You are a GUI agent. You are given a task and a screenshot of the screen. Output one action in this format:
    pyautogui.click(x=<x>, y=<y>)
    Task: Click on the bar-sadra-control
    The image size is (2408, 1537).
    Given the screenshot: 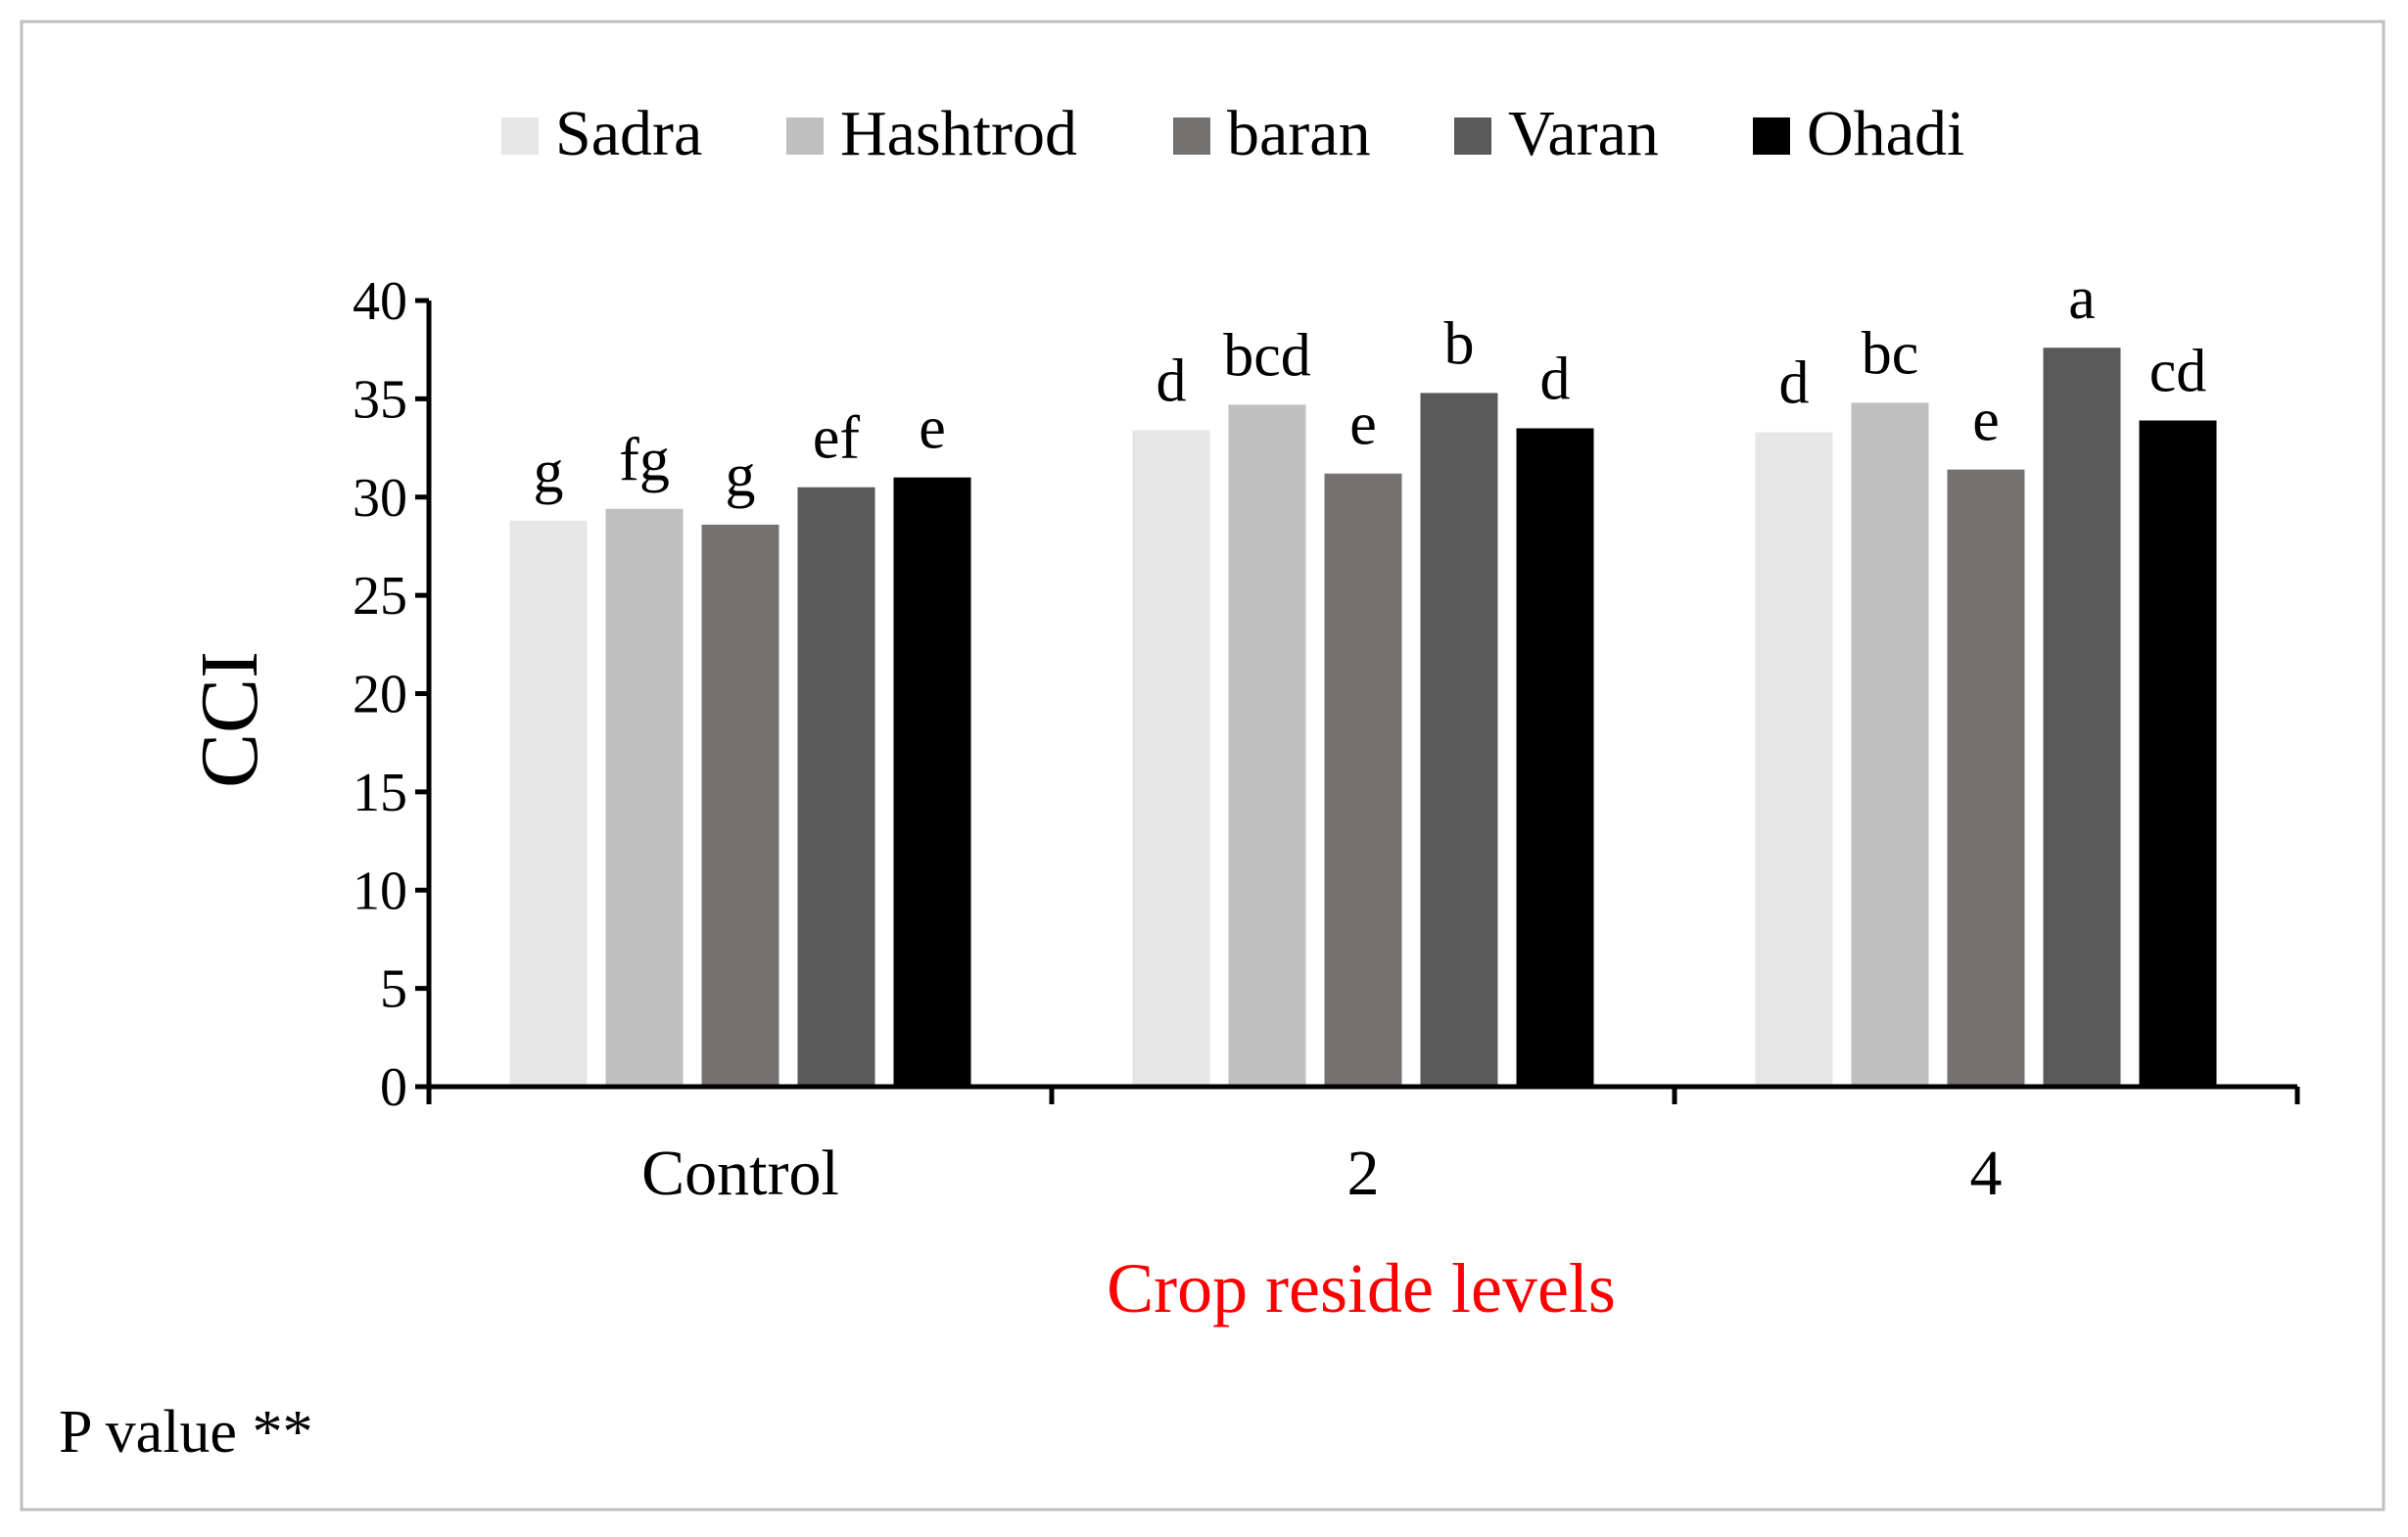 What is the action you would take?
    pyautogui.click(x=549, y=803)
    